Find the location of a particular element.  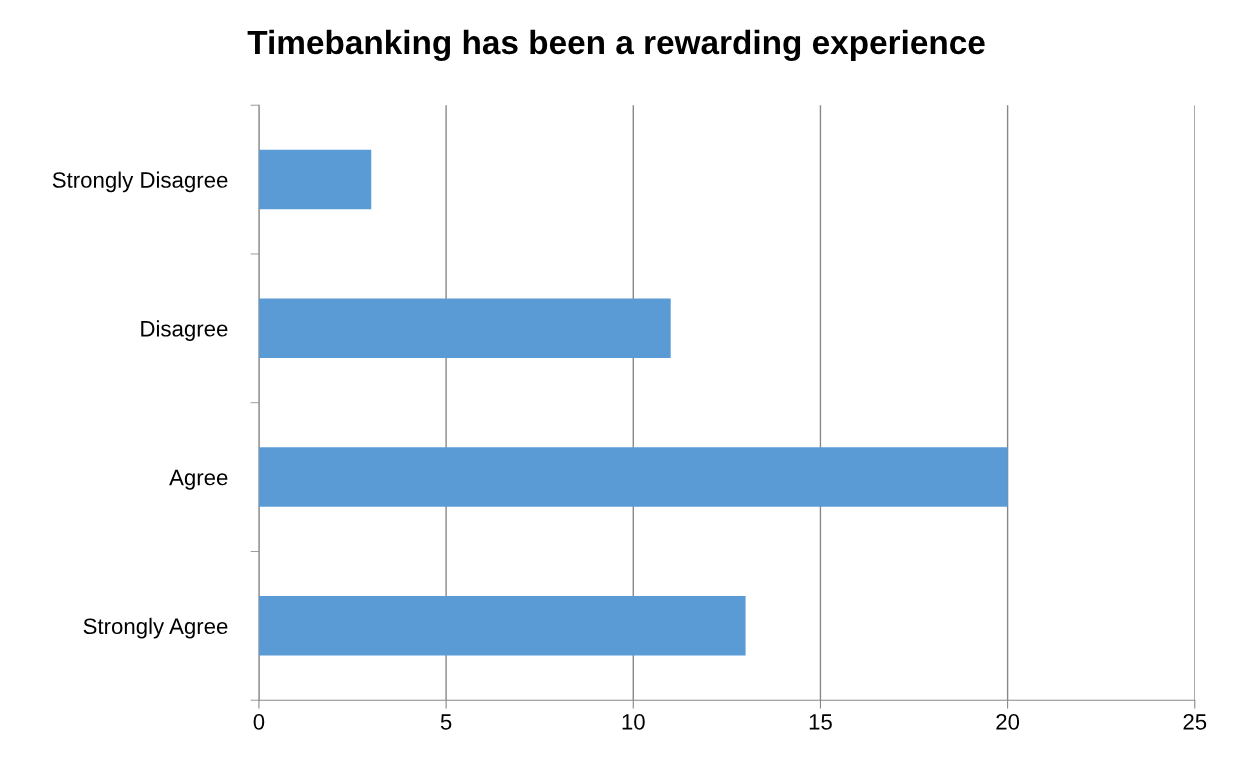

x-tick-label: 25 is located at coordinates (1195, 722).